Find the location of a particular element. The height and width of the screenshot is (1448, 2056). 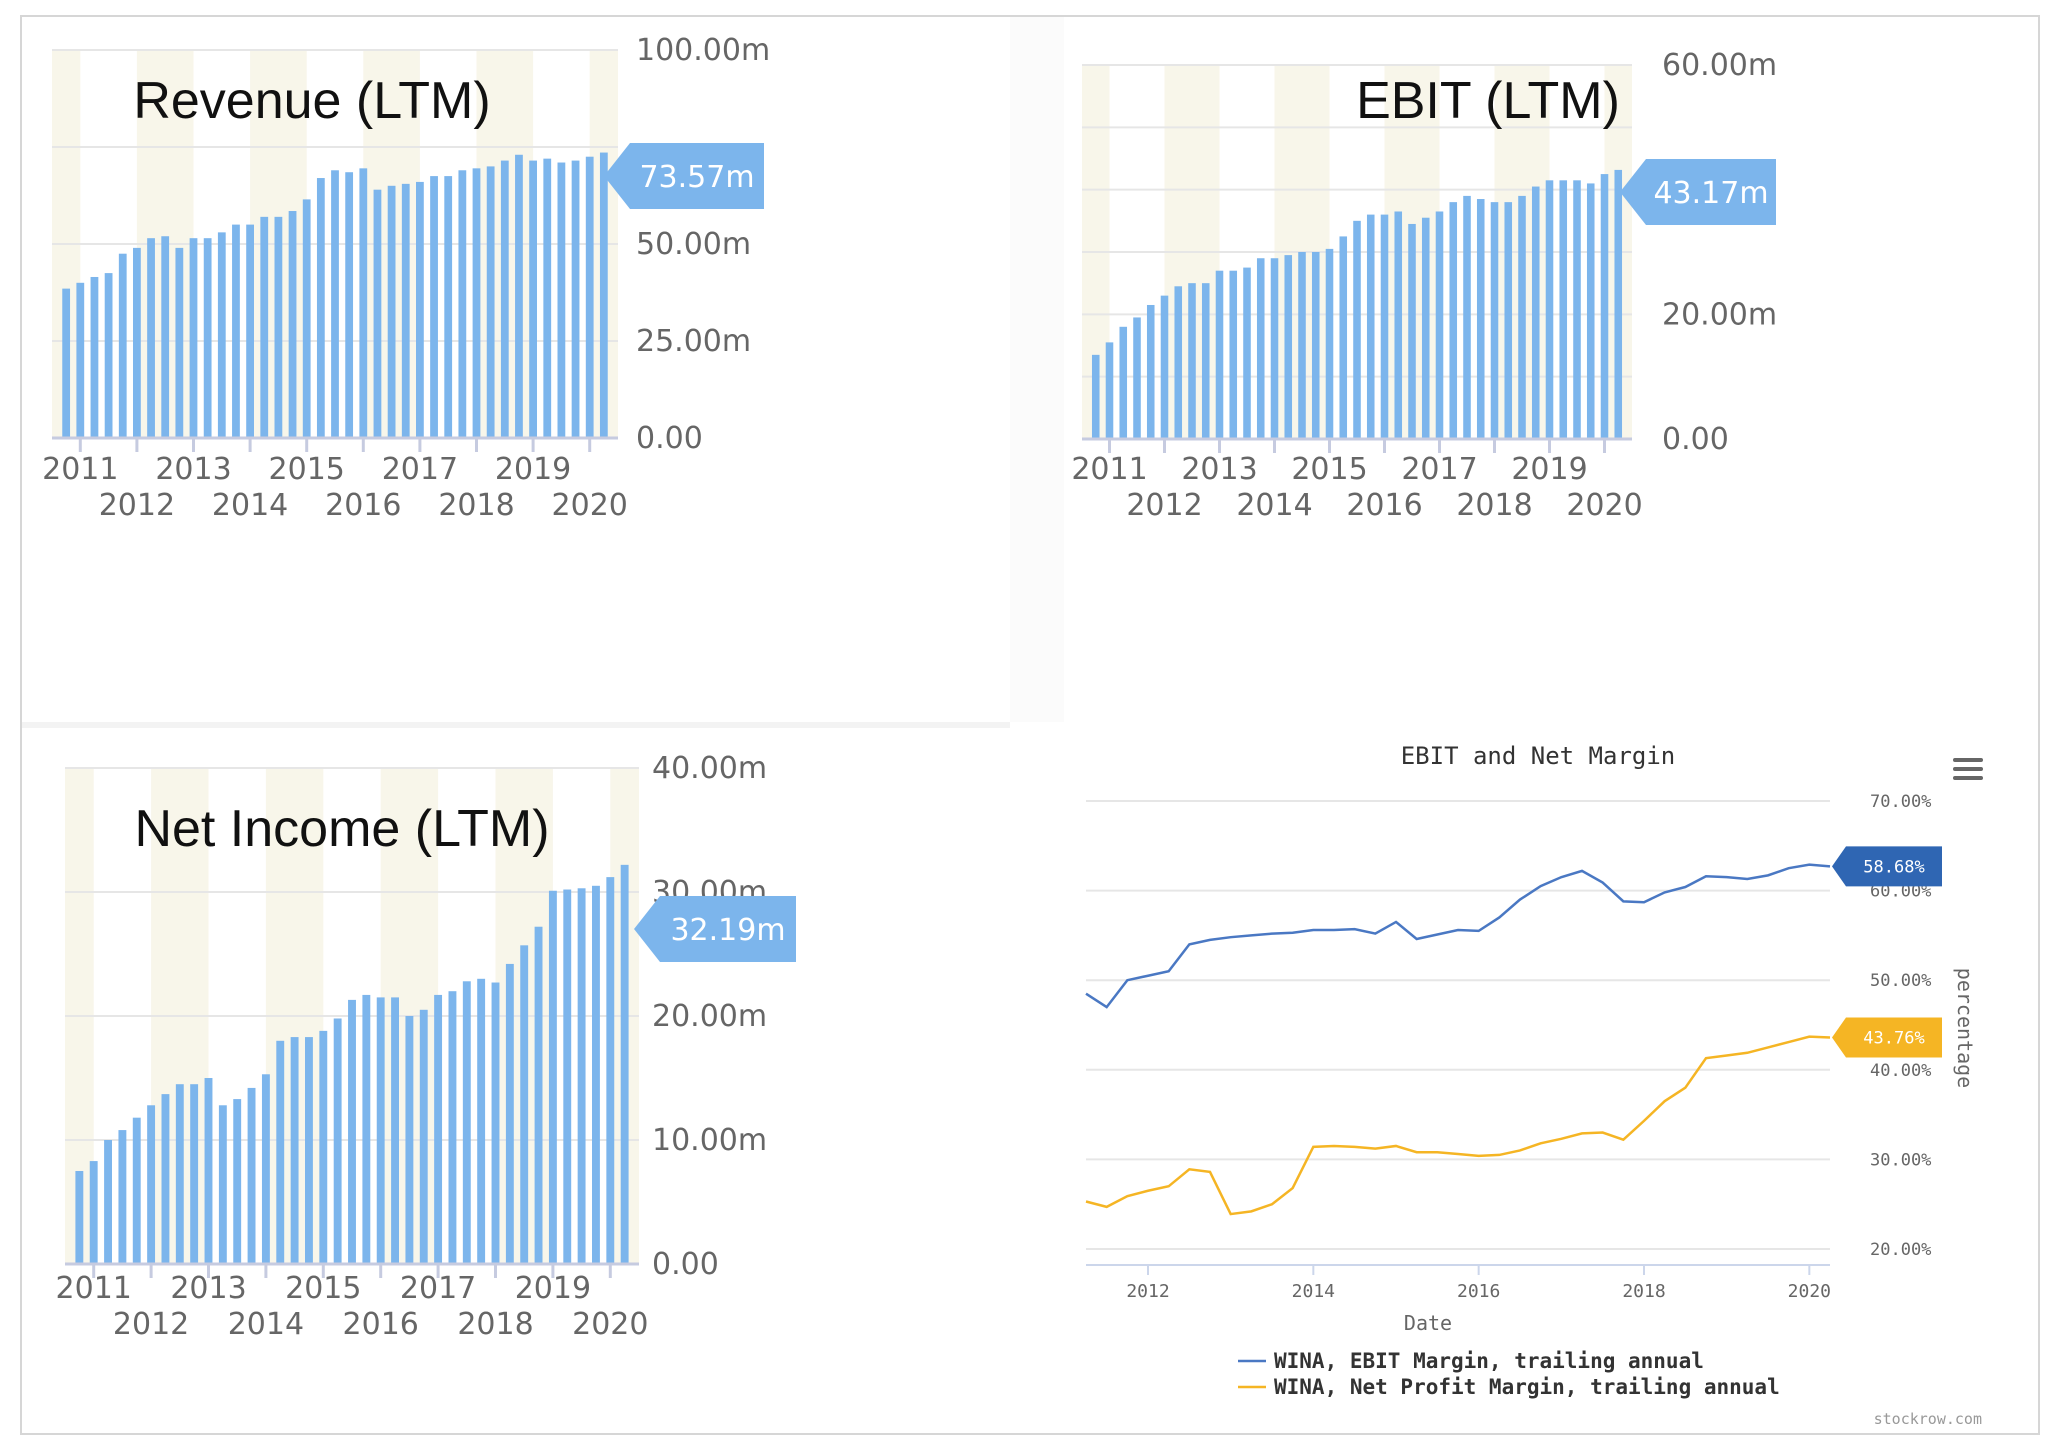

x-axis-label: Date is located at coordinates (1428, 1323).